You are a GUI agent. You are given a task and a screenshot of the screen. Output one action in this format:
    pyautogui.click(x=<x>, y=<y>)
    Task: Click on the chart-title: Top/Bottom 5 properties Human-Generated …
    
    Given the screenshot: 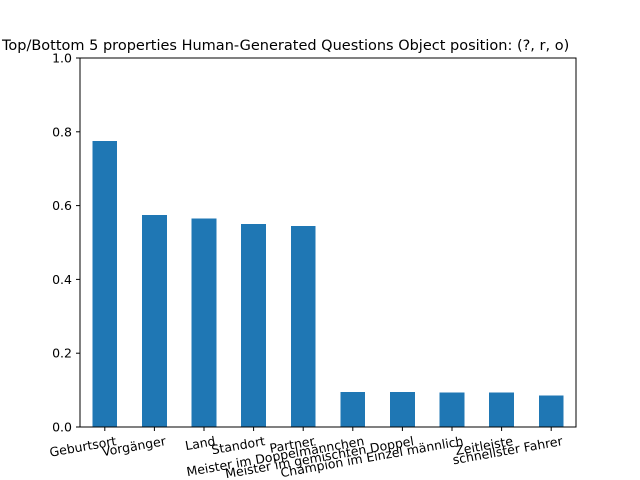 What is the action you would take?
    pyautogui.click(x=285, y=46)
    